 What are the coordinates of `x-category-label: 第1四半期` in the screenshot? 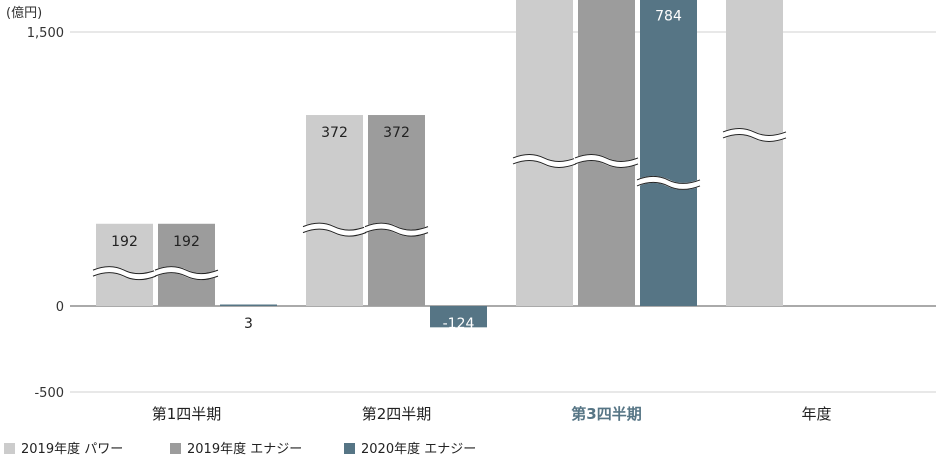 It's located at (187, 414).